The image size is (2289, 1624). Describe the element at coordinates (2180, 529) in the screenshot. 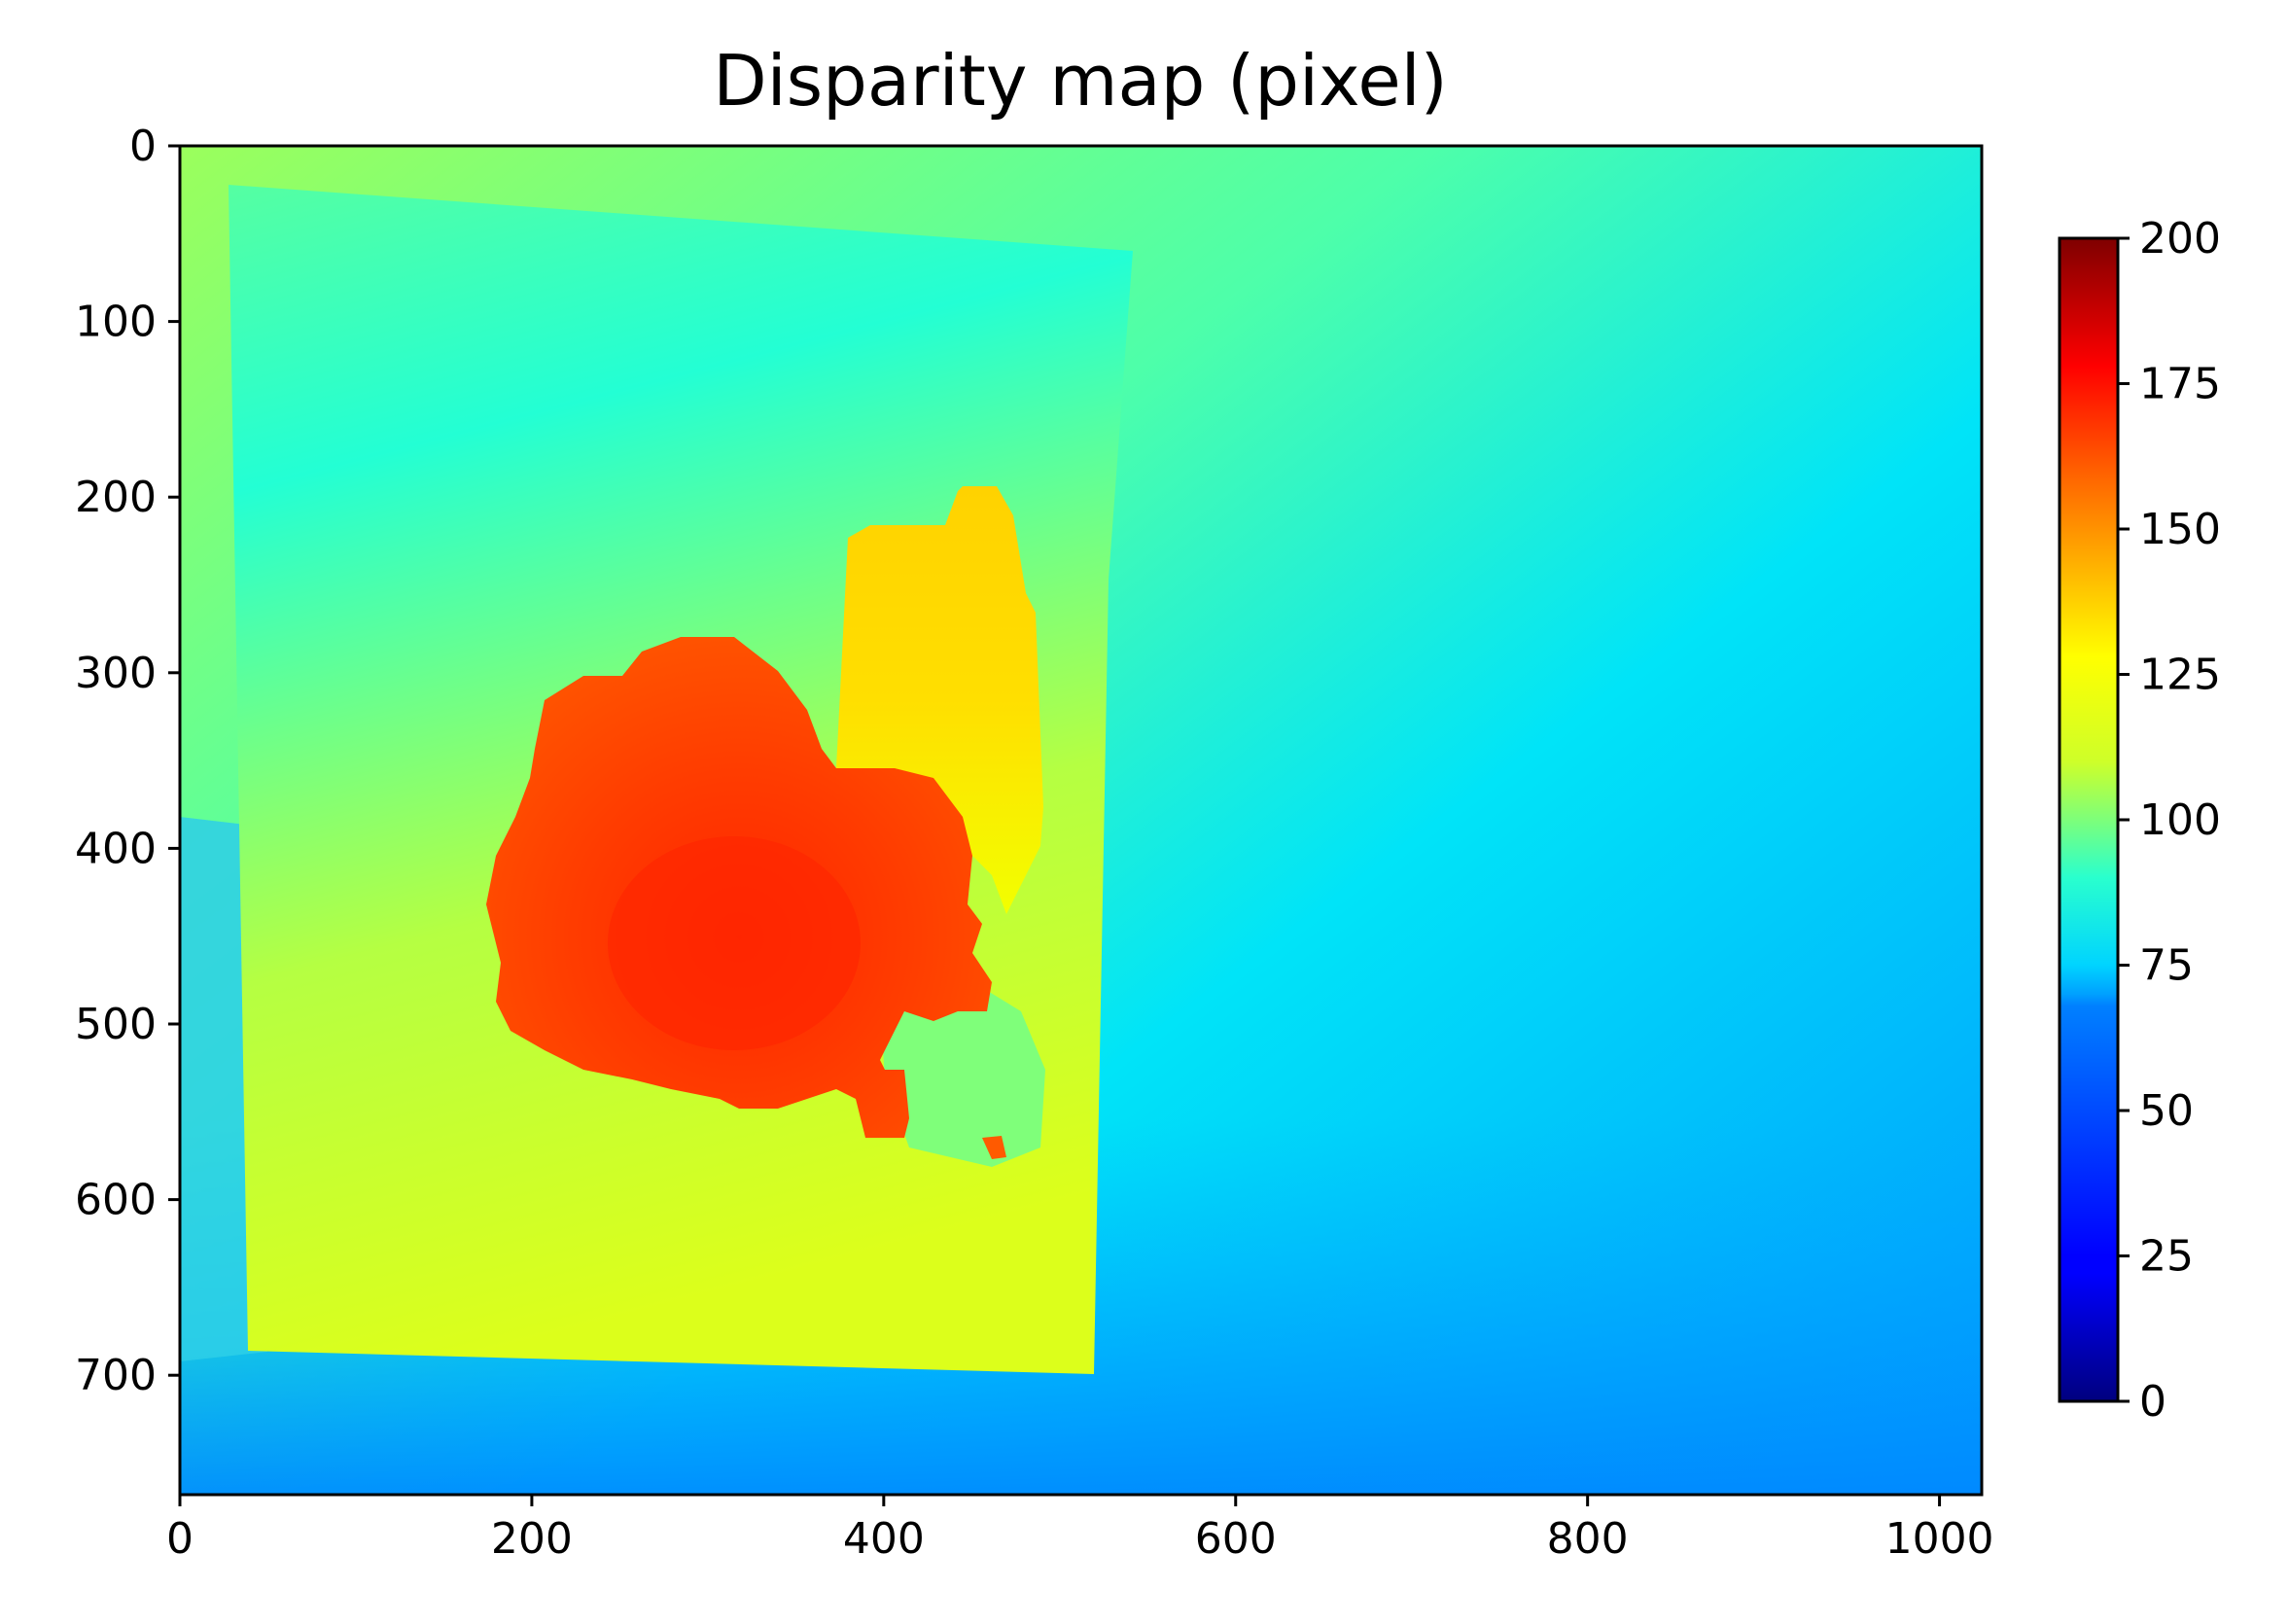

I see `colorbar-tick-label: 150` at that location.